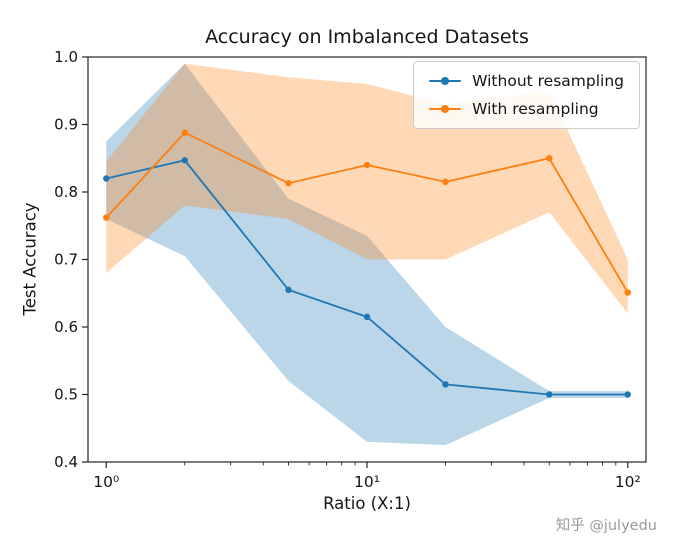 Image resolution: width=673 pixels, height=545 pixels. Describe the element at coordinates (66, 260) in the screenshot. I see `y-tick-label: 0.7` at that location.